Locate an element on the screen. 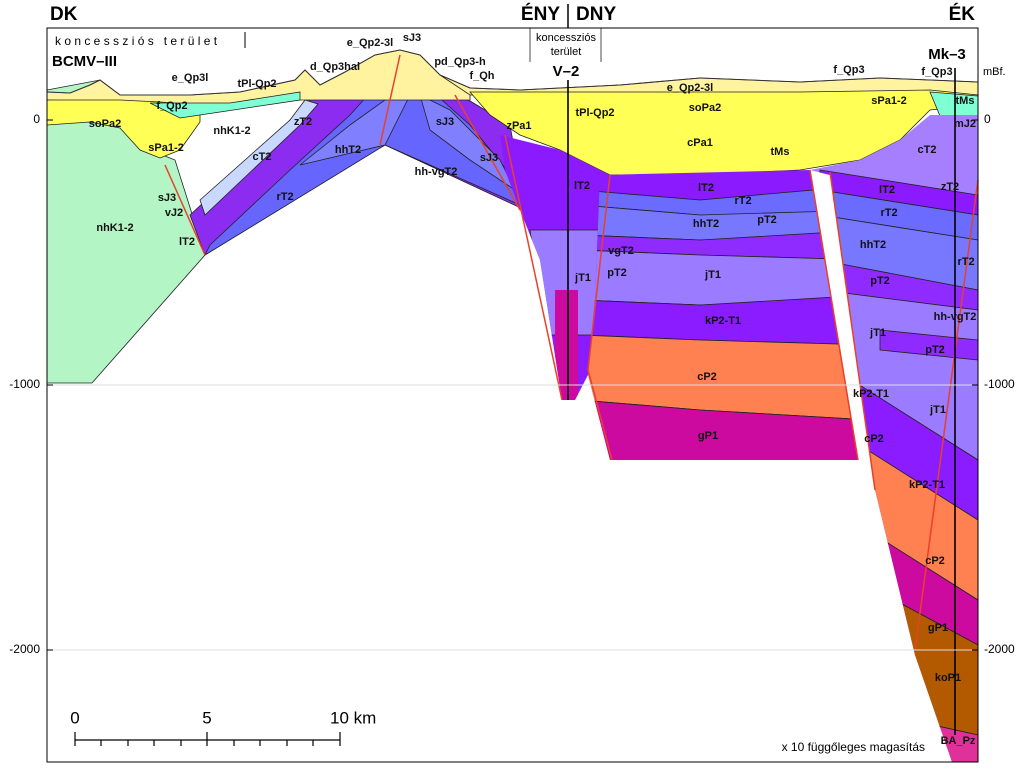  formation-label: zPa1 is located at coordinates (518, 126).